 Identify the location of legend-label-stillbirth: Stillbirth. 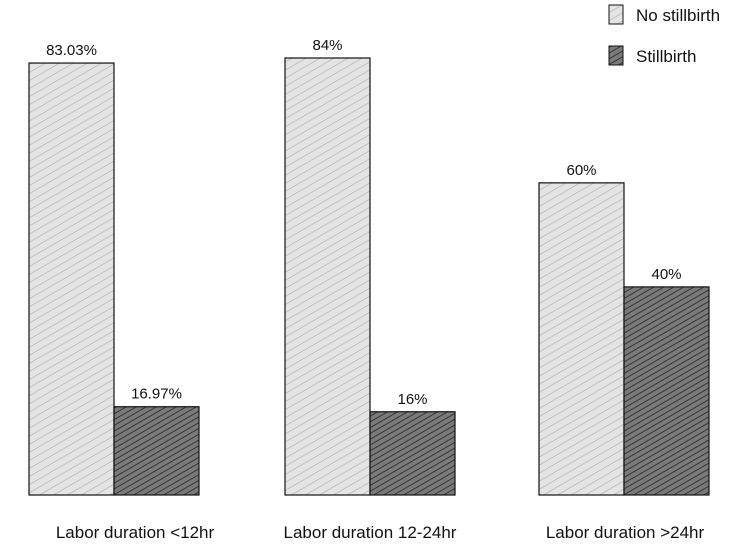
(666, 56).